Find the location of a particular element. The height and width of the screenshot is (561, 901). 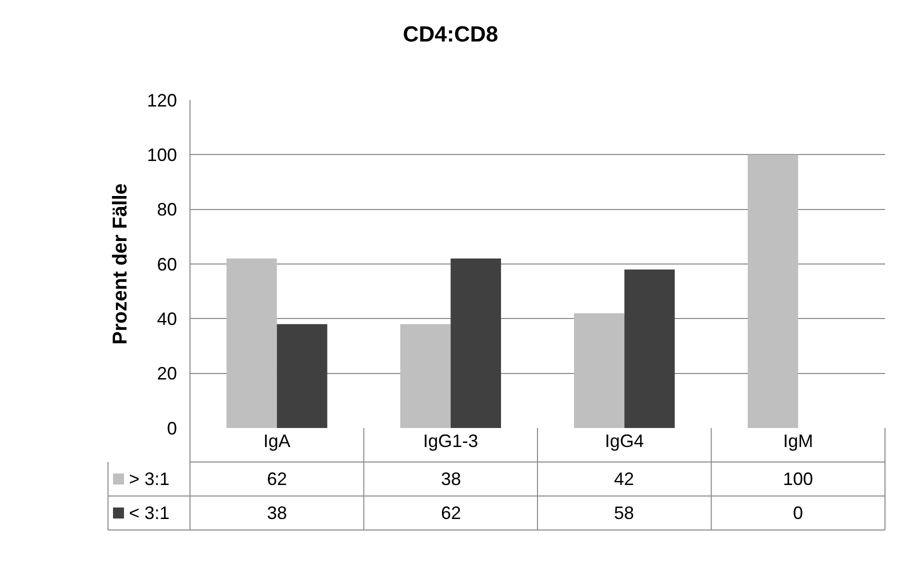

legend-label: > 3:1 is located at coordinates (149, 479).